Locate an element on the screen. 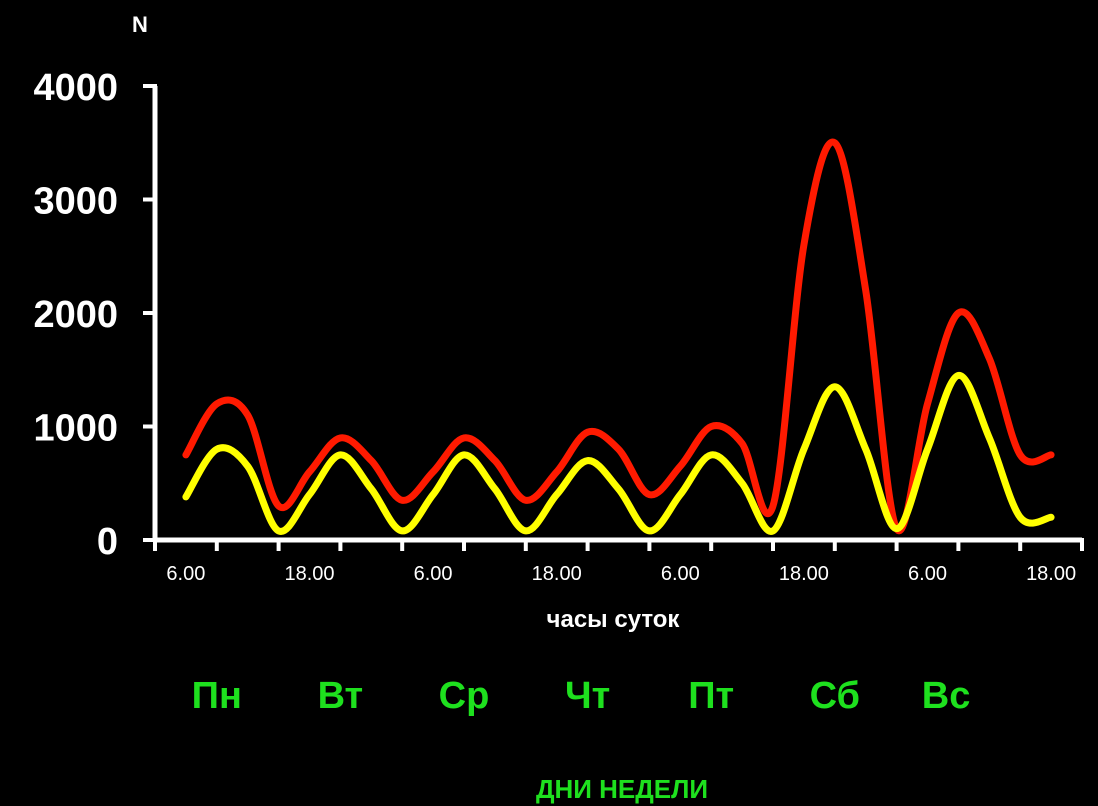 This screenshot has width=1098, height=806. weekday-label: Вс is located at coordinates (946, 696).